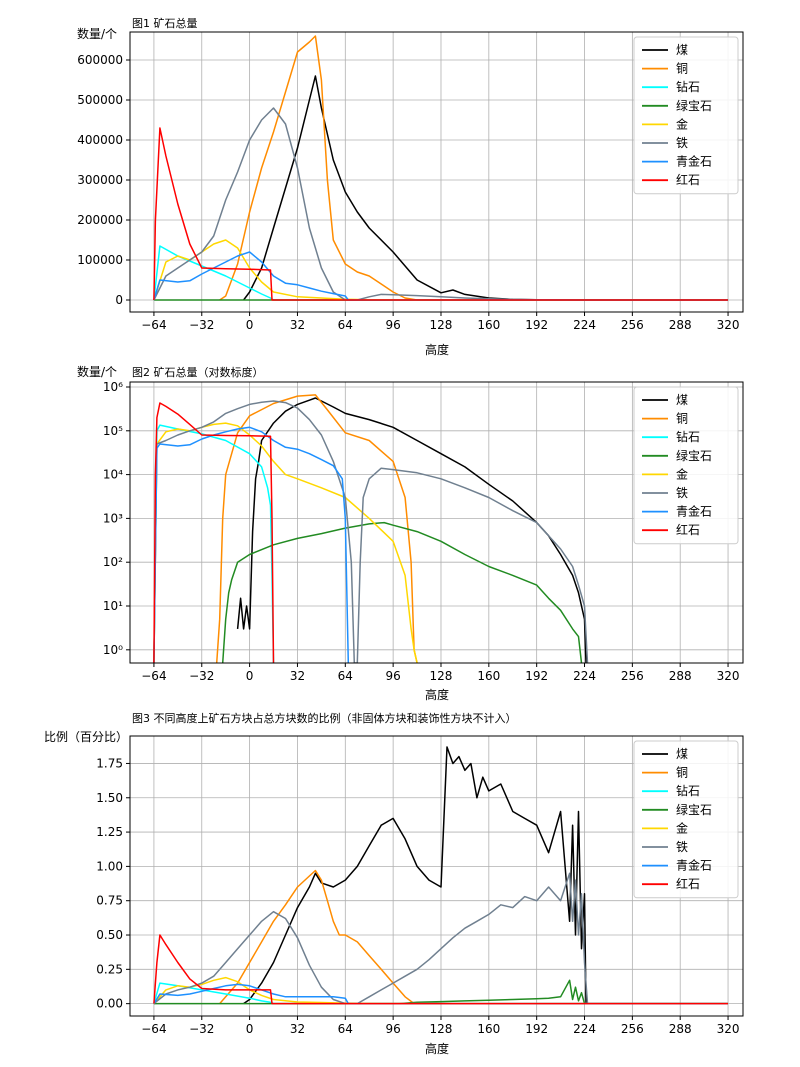 The height and width of the screenshot is (1067, 800). I want to click on x-tick-label: 224, so click(584, 325).